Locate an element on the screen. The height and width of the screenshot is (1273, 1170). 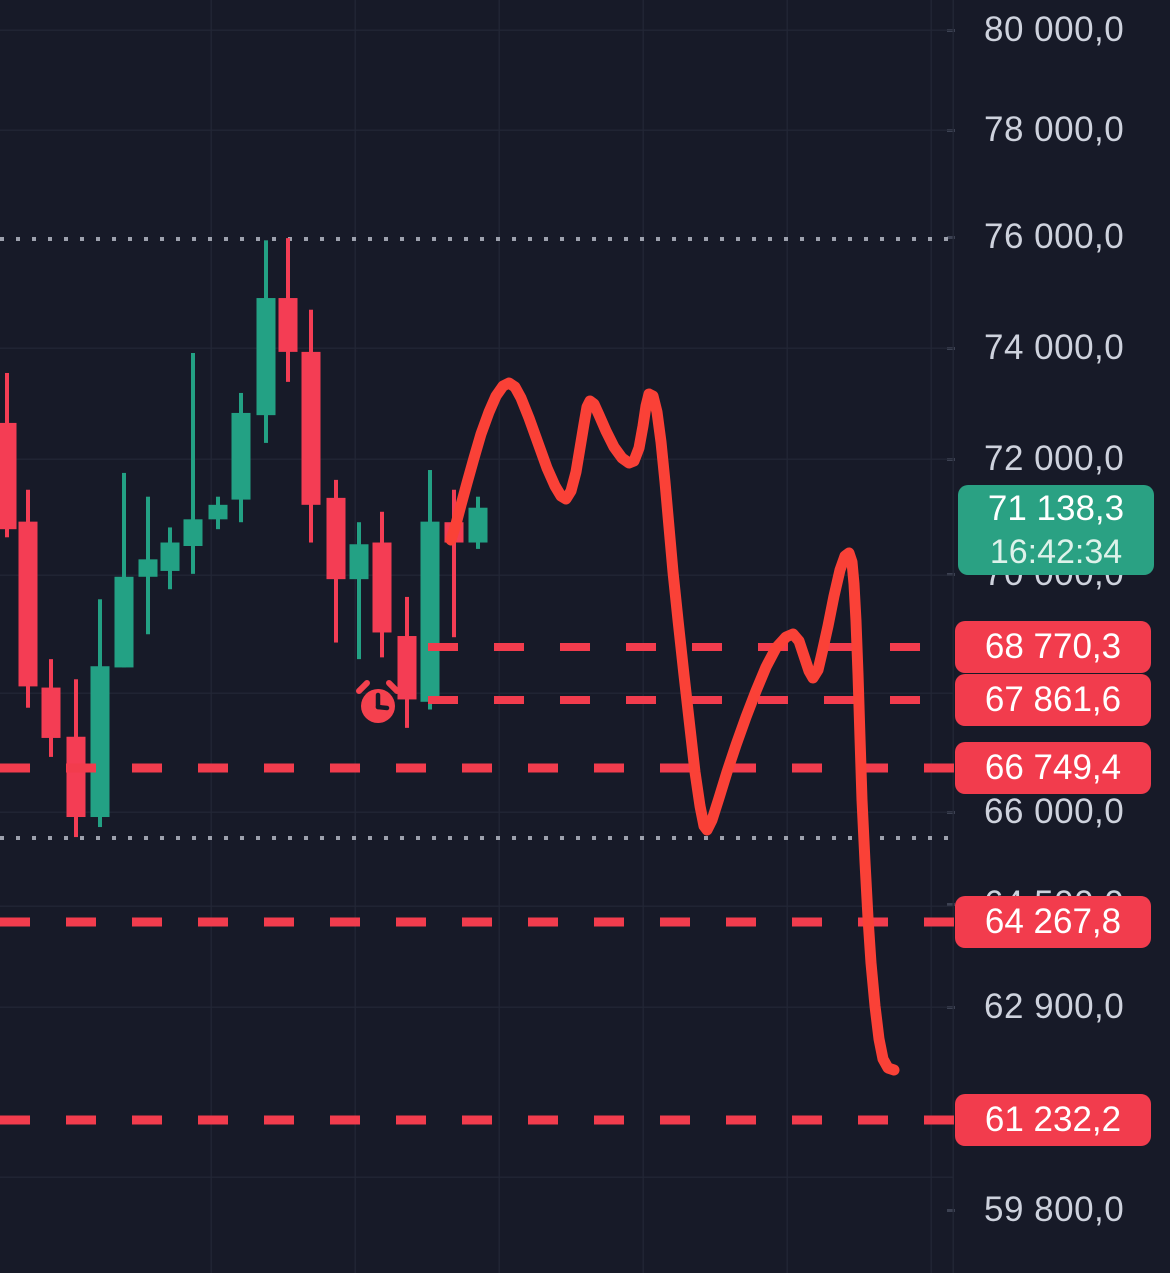
price-axis-label: 72 000,0 is located at coordinates (1054, 458).